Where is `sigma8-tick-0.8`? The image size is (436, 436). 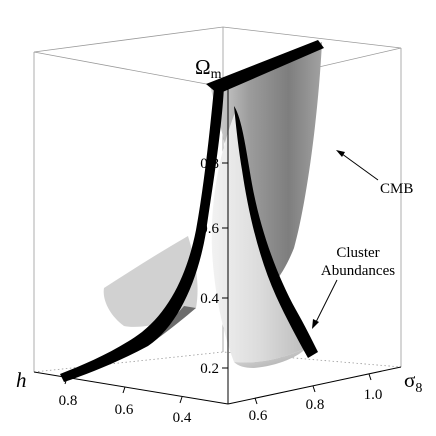 sigma8-tick-0.8 is located at coordinates (314, 389).